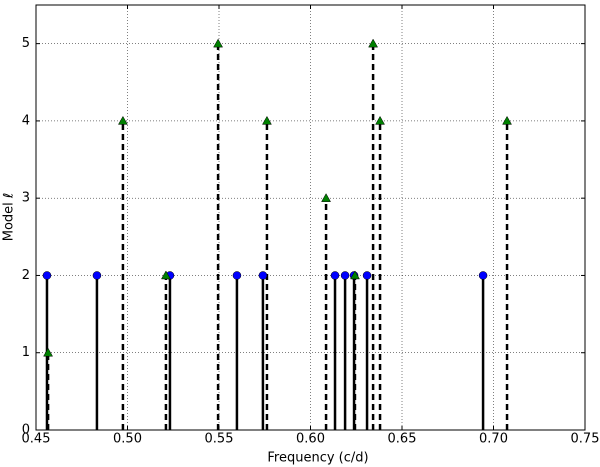  What do you see at coordinates (585, 439) in the screenshot?
I see `x-tick-label: 0.75` at bounding box center [585, 439].